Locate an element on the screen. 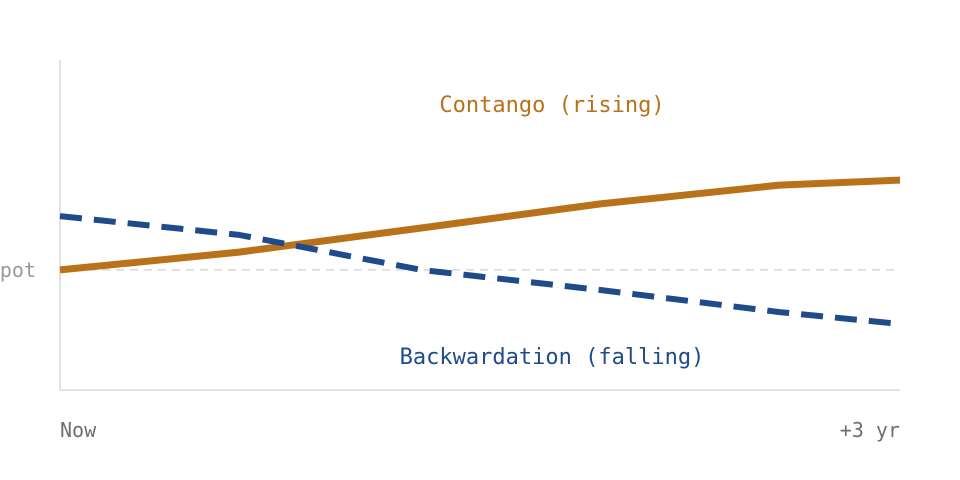 The height and width of the screenshot is (480, 960). series-label-1: Backwardation (falling) is located at coordinates (552, 357).